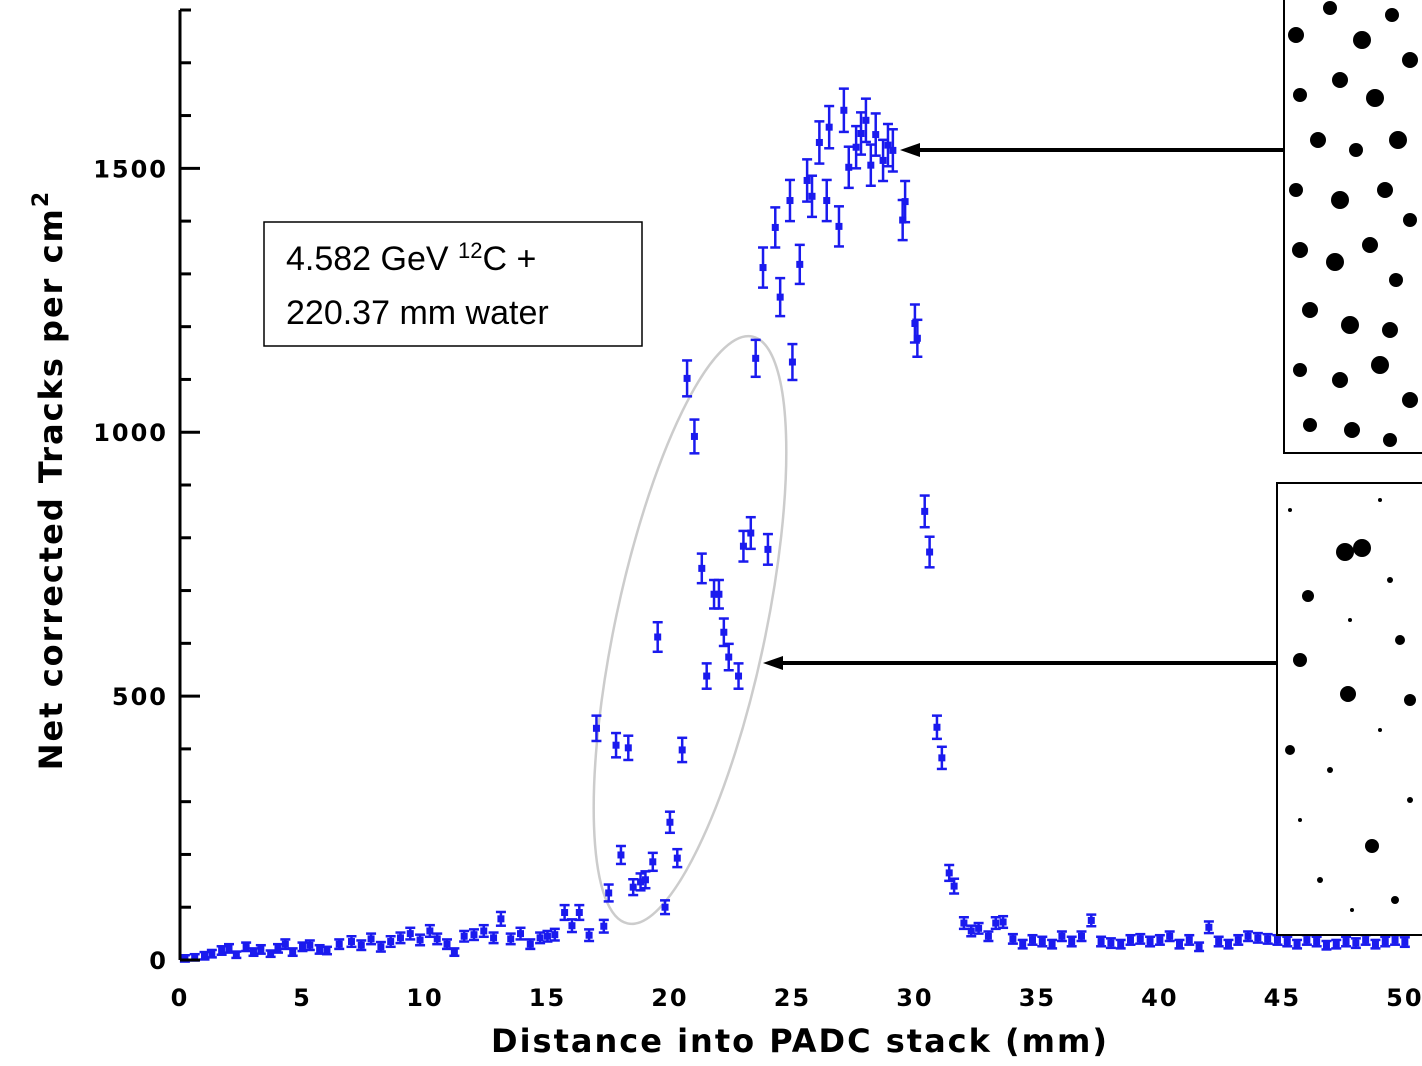 This screenshot has width=1422, height=1066. I want to click on y-tick-label: 0, so click(158, 961).